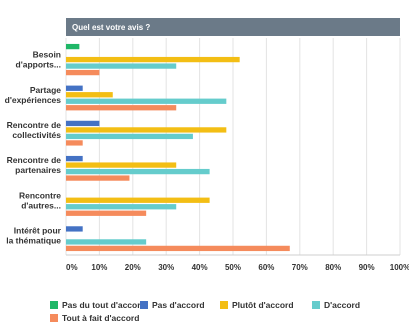 The width and height of the screenshot is (409, 331). Describe the element at coordinates (263, 305) in the screenshot. I see `legend-label: Plutôt d'accord` at that location.